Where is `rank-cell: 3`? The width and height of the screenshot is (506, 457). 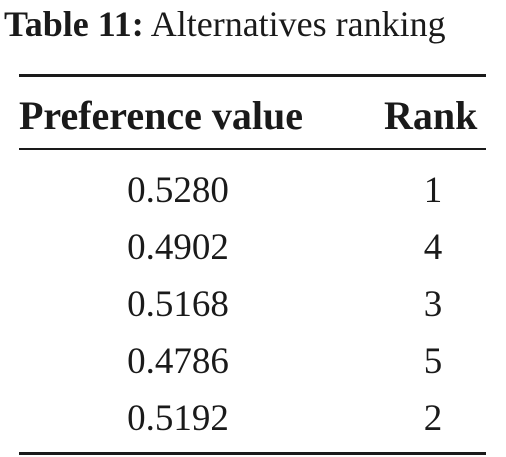 rank-cell: 3 is located at coordinates (433, 304).